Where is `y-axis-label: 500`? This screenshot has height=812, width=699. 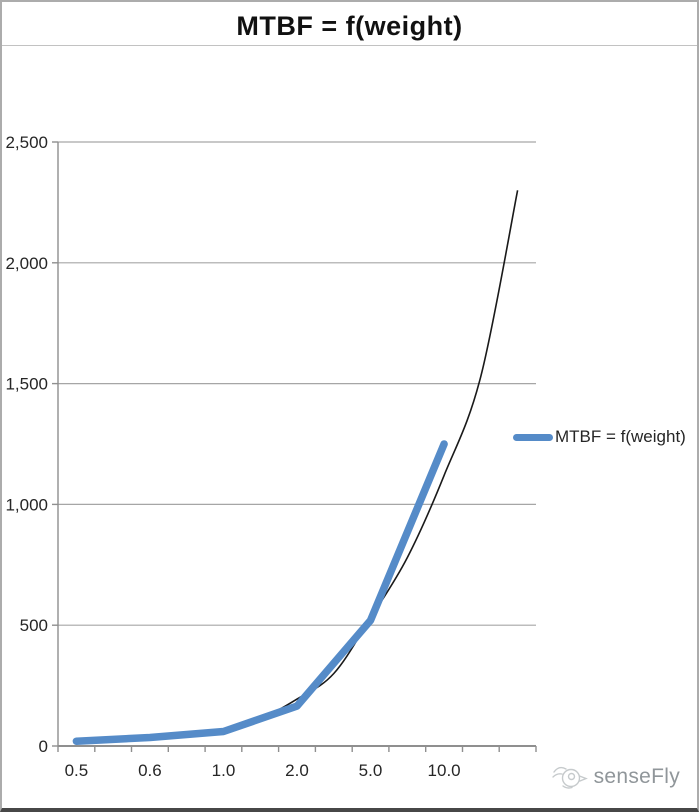 y-axis-label: 500 is located at coordinates (34, 625).